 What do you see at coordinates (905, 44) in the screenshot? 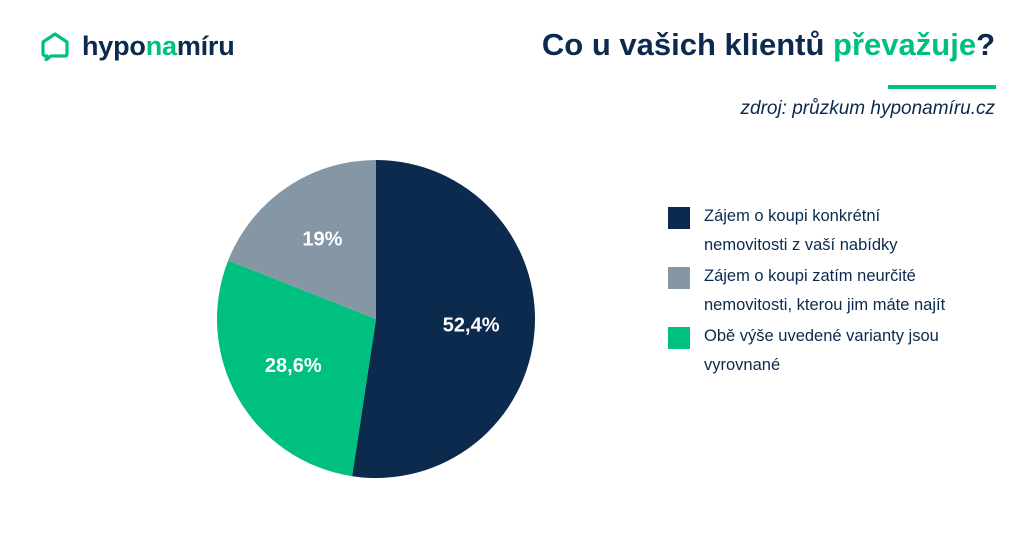
I see `title-accent: převažuje` at bounding box center [905, 44].